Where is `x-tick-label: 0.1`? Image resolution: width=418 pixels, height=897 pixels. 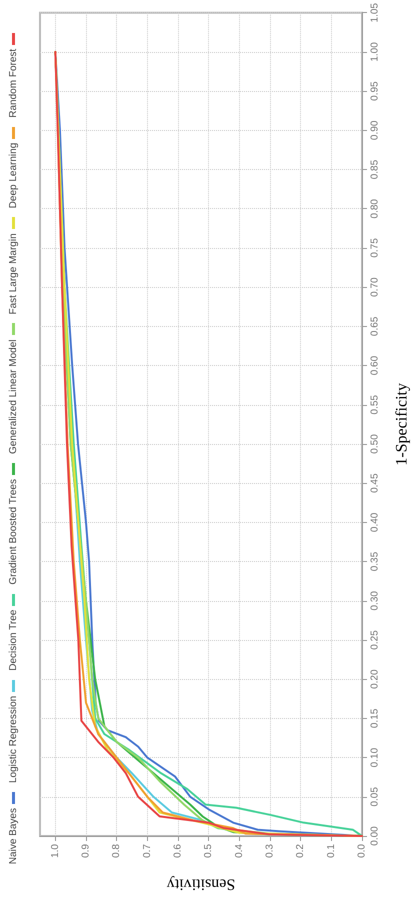
x-tick-label: 0.1 is located at coordinates (331, 851).